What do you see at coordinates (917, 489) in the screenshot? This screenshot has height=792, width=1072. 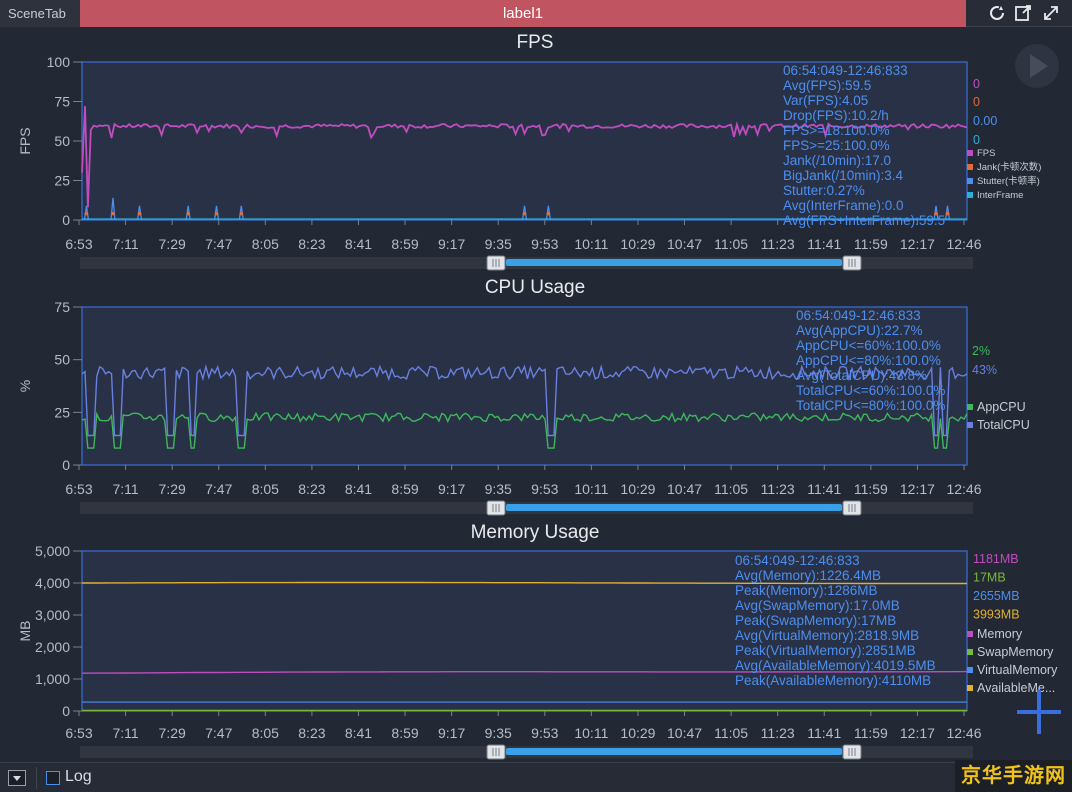 I see `x-tick-label: 12:17` at bounding box center [917, 489].